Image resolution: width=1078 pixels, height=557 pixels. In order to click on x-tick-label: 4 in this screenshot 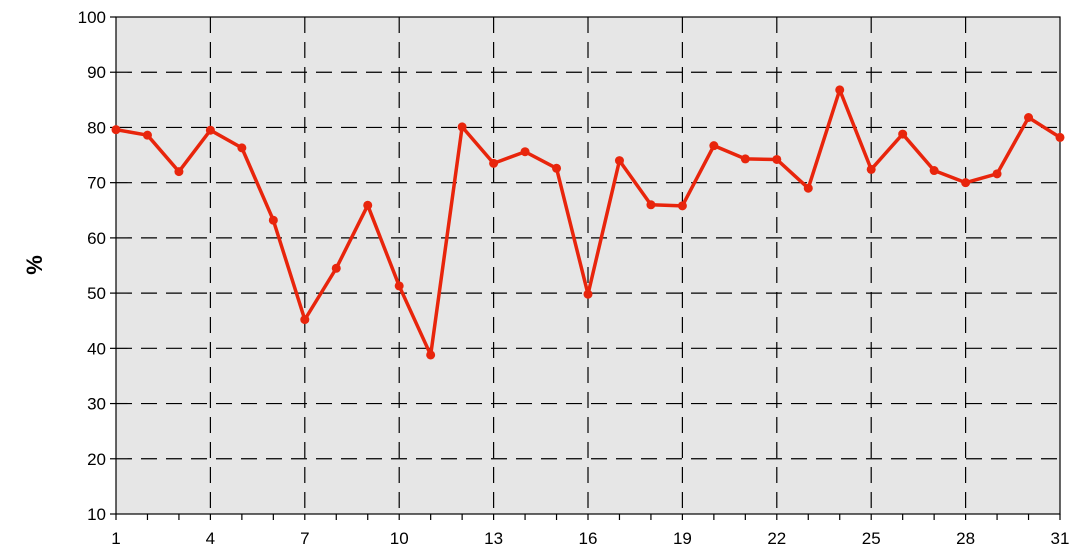, I will do `click(210, 538)`.